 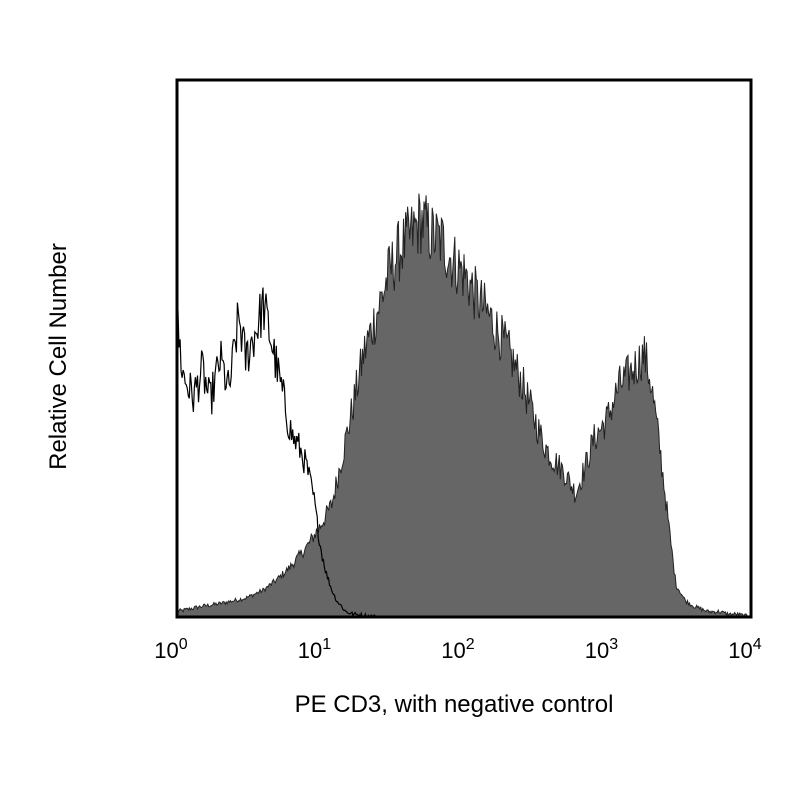 What do you see at coordinates (601, 649) in the screenshot?
I see `x-tick-label: 10³` at bounding box center [601, 649].